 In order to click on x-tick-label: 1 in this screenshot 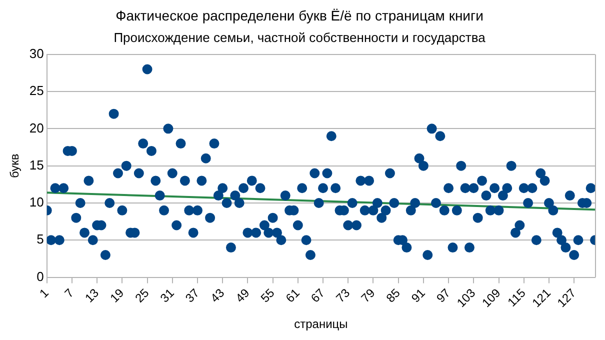, I will do `click(44, 293)`.